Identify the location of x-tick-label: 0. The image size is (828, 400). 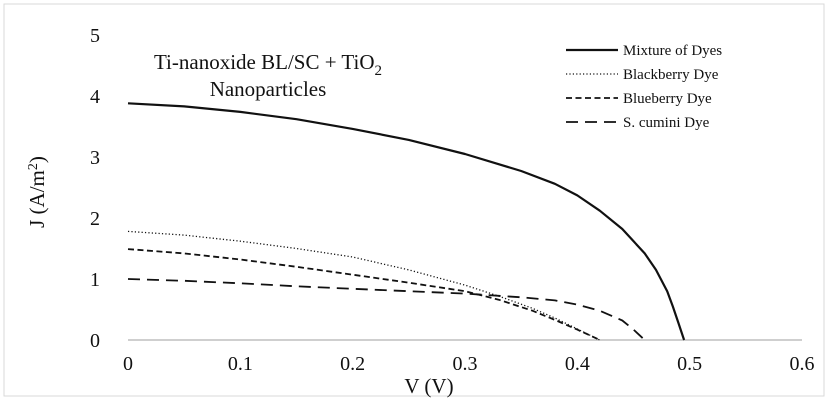
(128, 364).